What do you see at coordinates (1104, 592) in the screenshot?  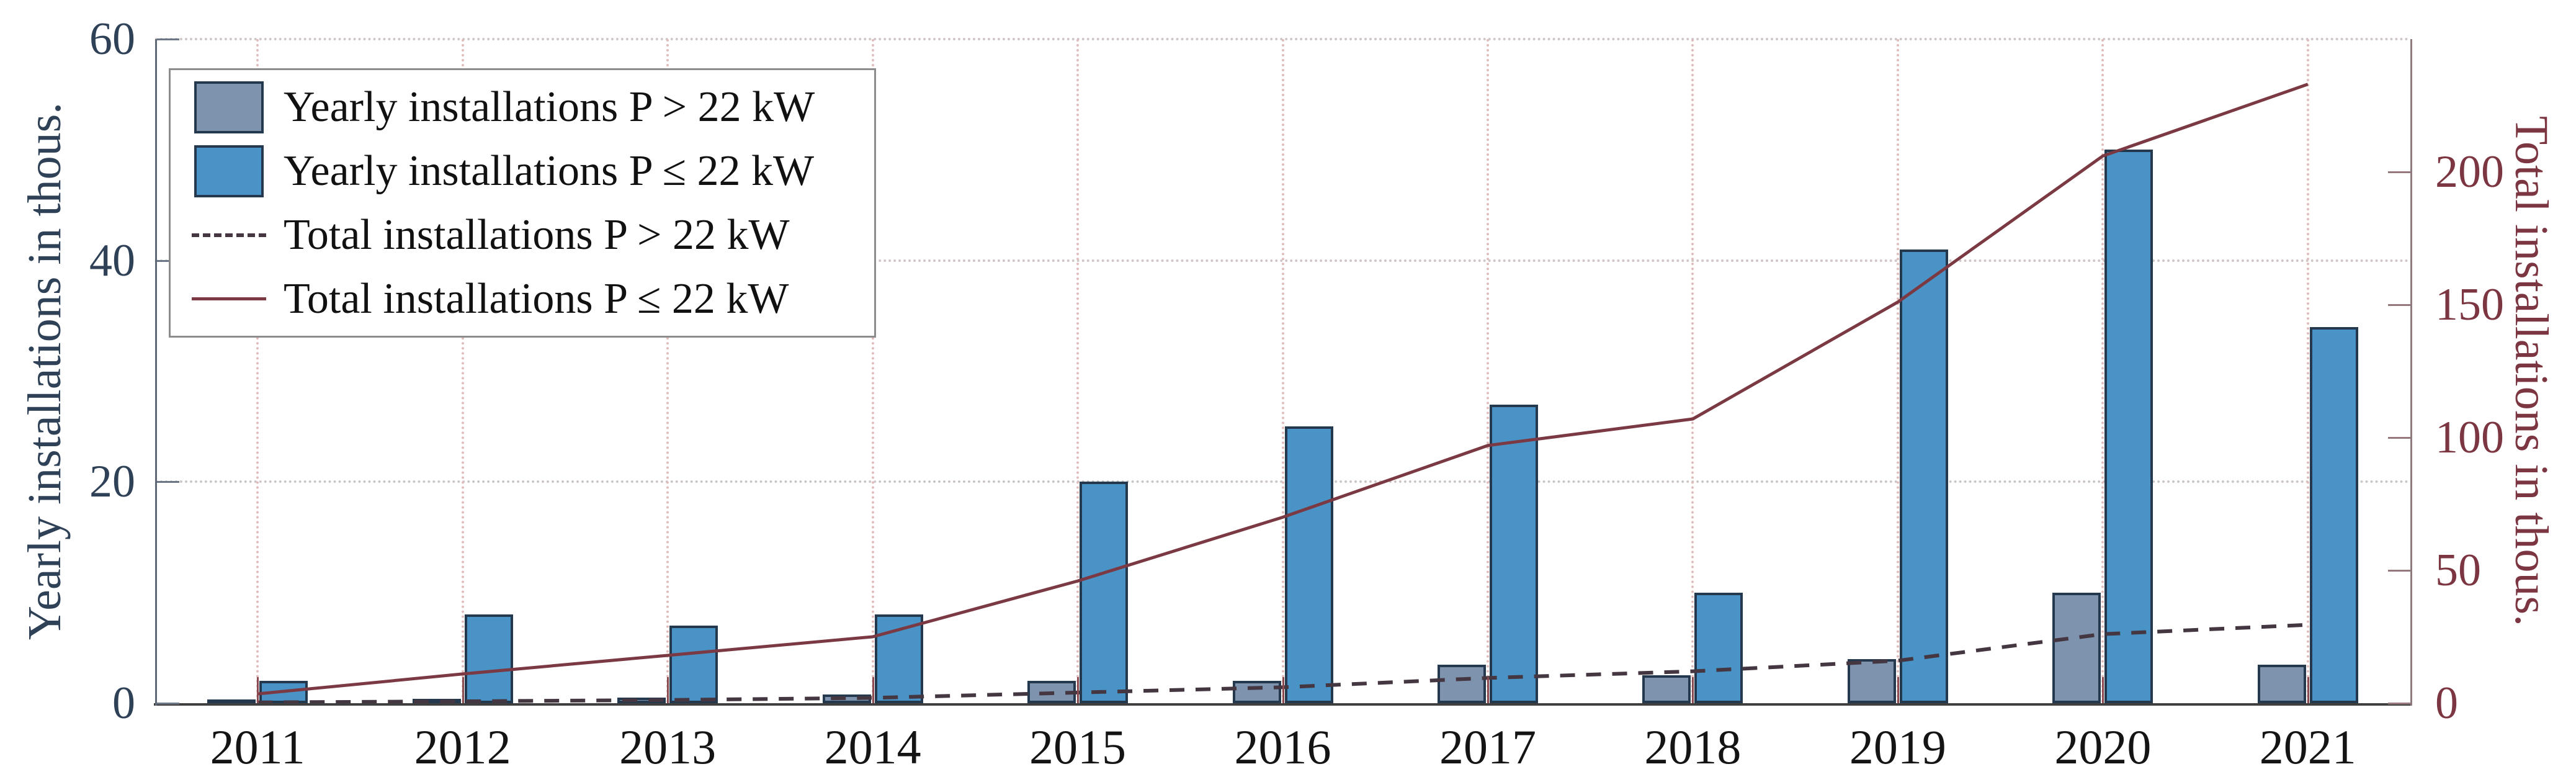 I see `bar-le22-2015` at bounding box center [1104, 592].